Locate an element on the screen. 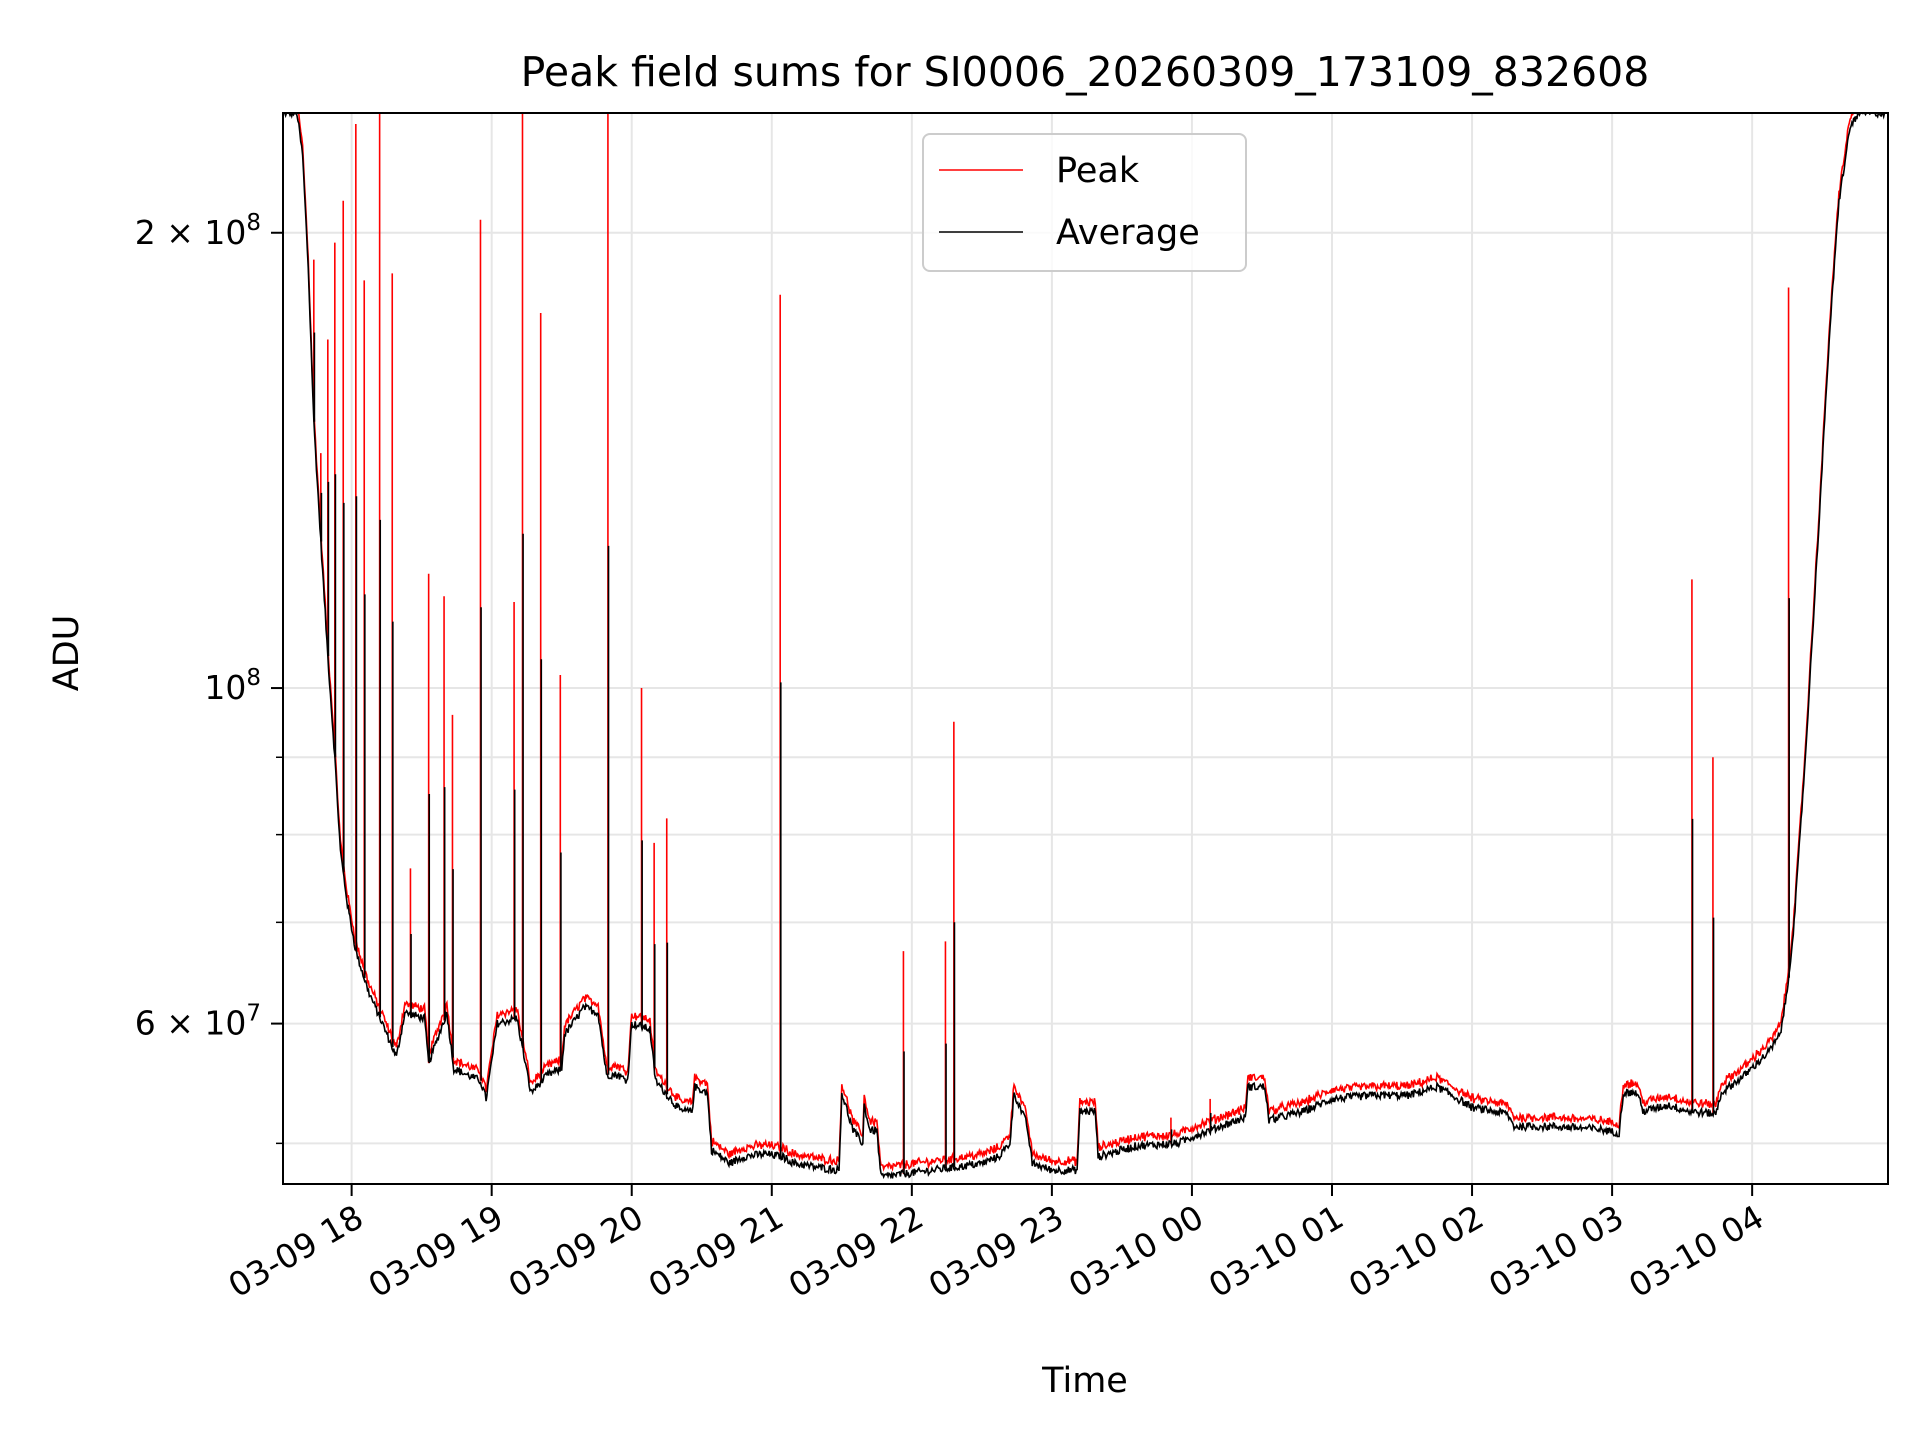 This screenshot has width=1920, height=1440. y-tick-label: 6 × 107 is located at coordinates (198, 1022).